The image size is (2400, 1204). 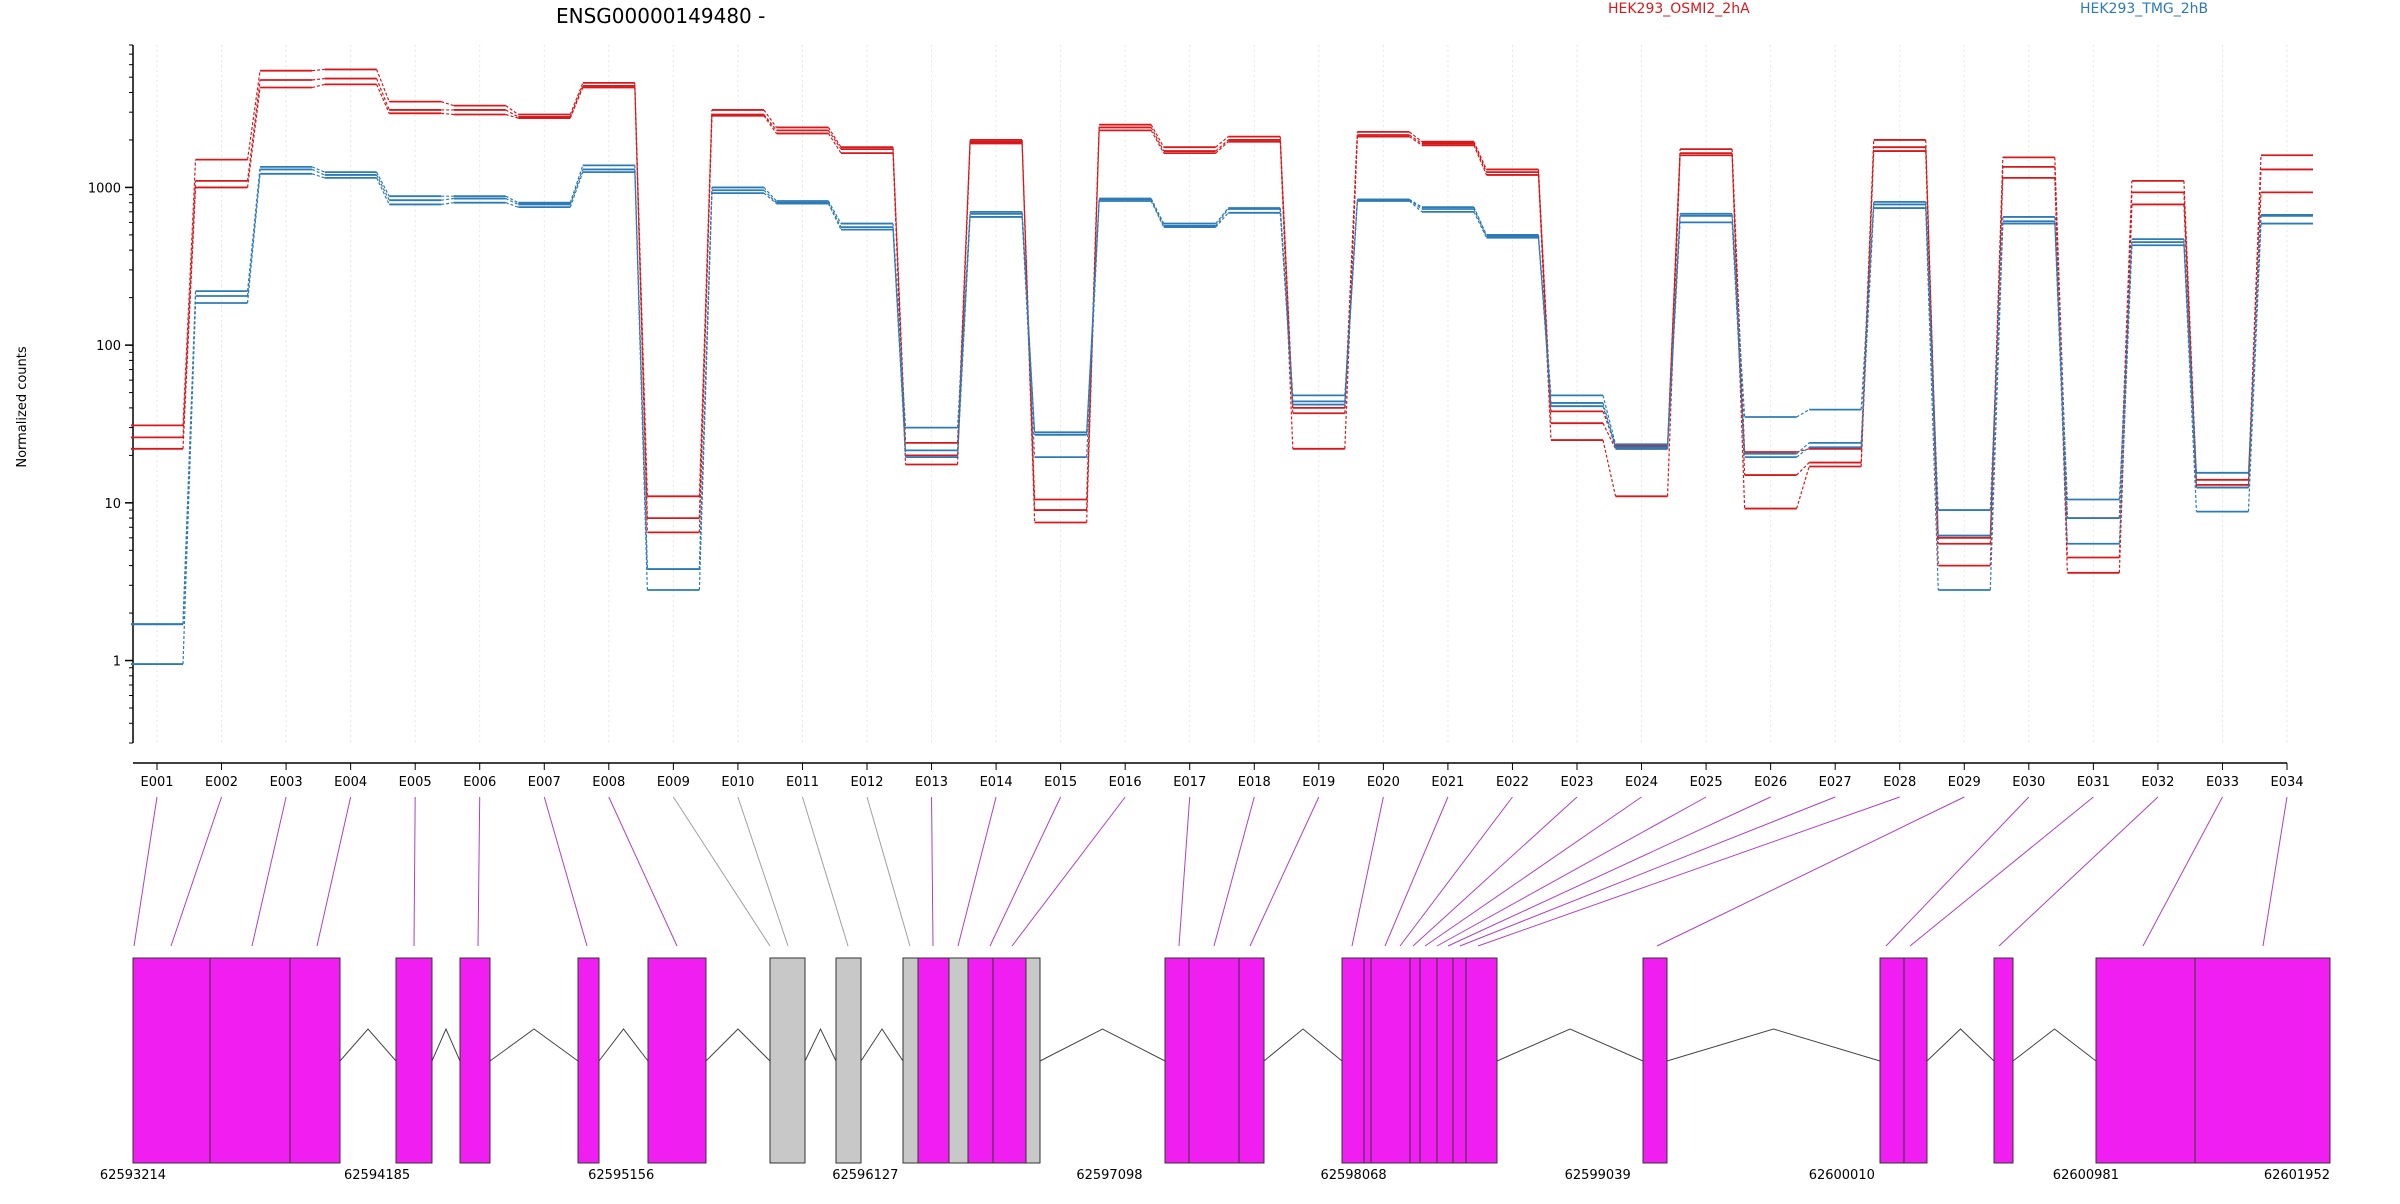 What do you see at coordinates (1447, 782) in the screenshot?
I see `x-tick-label: E021` at bounding box center [1447, 782].